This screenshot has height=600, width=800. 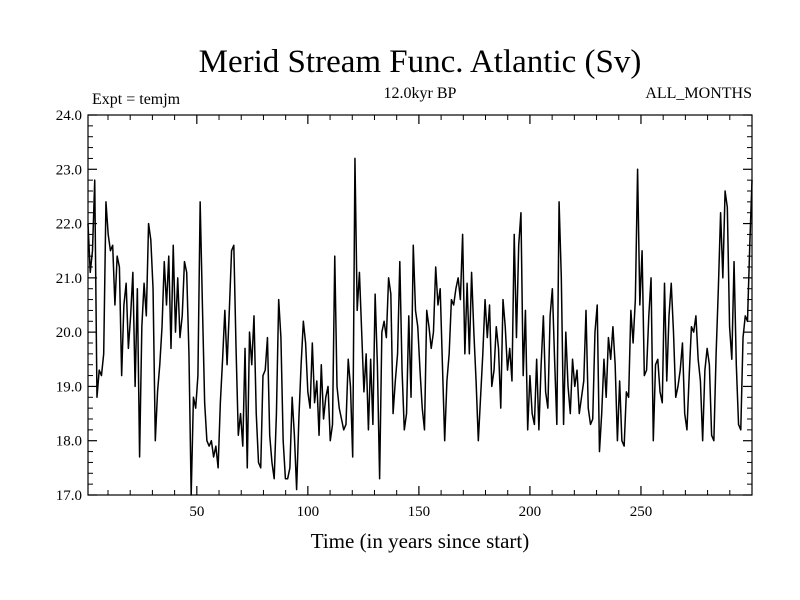 What do you see at coordinates (419, 512) in the screenshot?
I see `x-tick-label: 150` at bounding box center [419, 512].